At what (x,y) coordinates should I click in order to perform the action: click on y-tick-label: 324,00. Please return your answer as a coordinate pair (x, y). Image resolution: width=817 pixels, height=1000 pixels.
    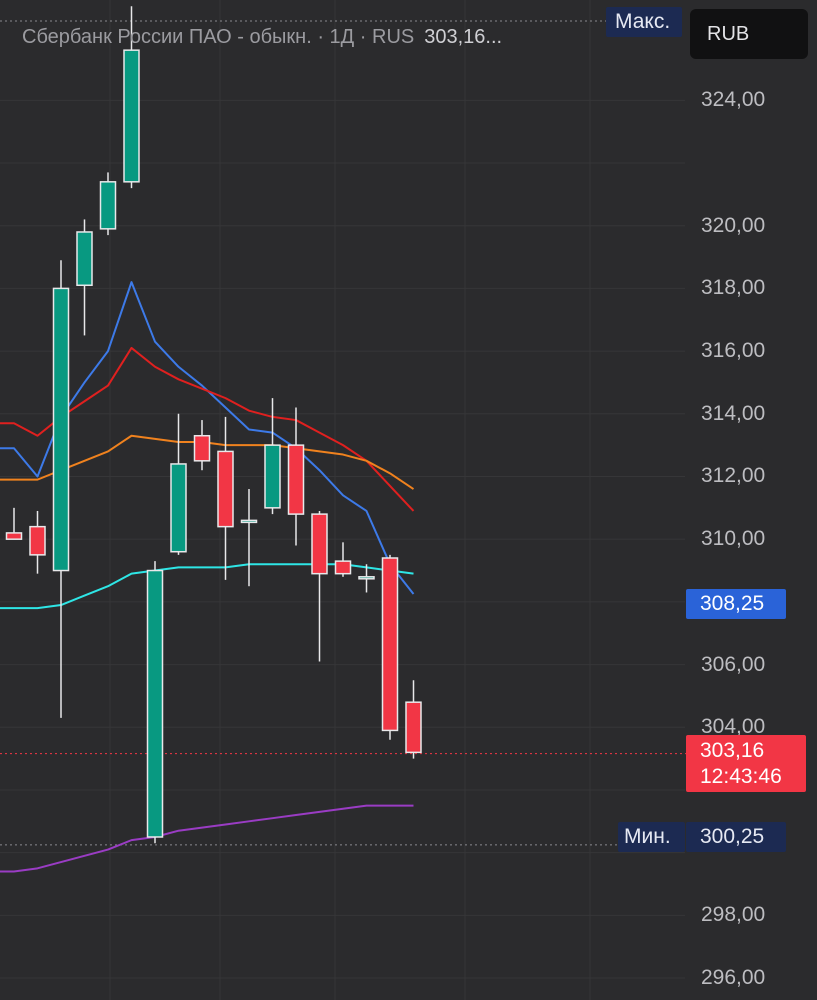
    Looking at the image, I should click on (733, 100).